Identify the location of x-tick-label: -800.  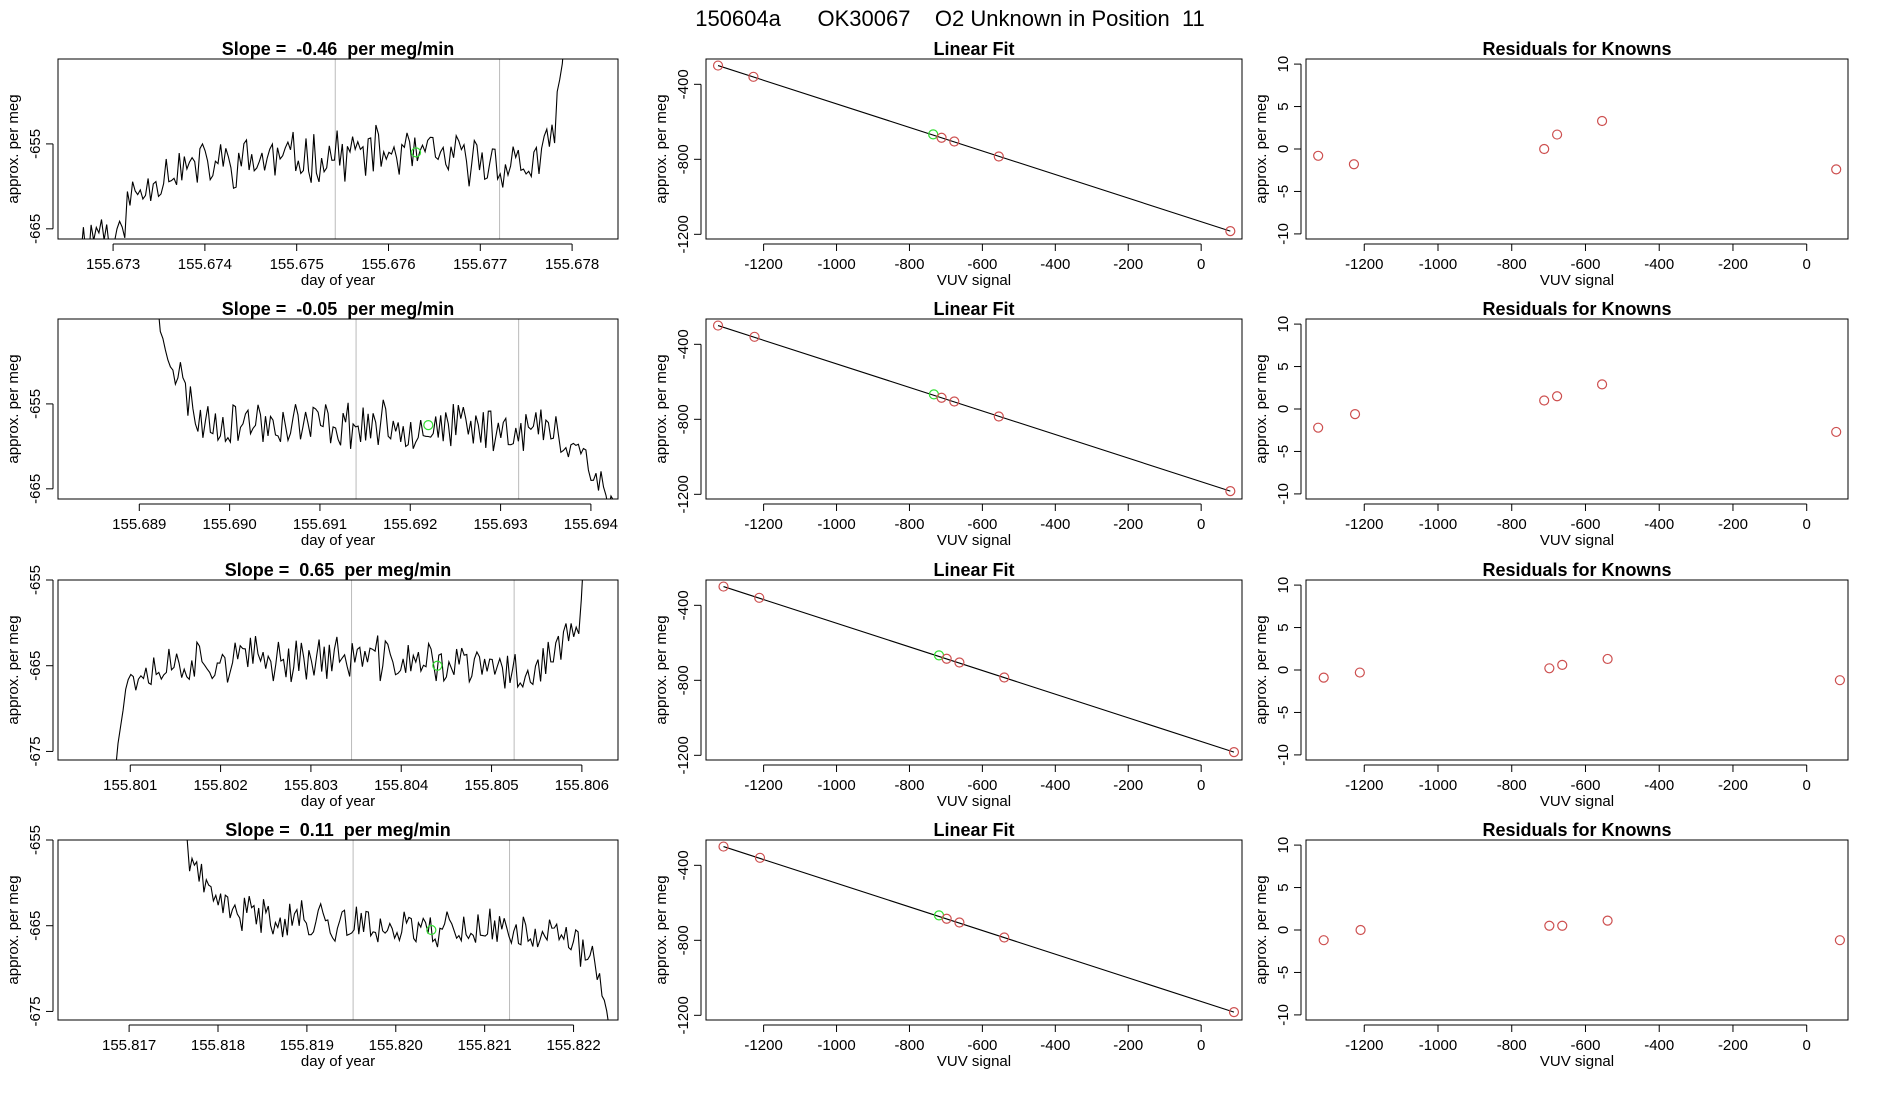
(909, 1045).